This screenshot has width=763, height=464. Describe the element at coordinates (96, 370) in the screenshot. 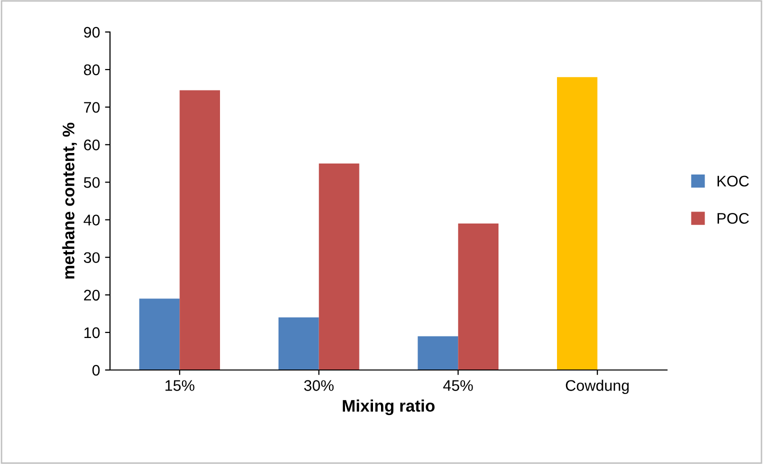

I see `y-tick-label: 0` at that location.